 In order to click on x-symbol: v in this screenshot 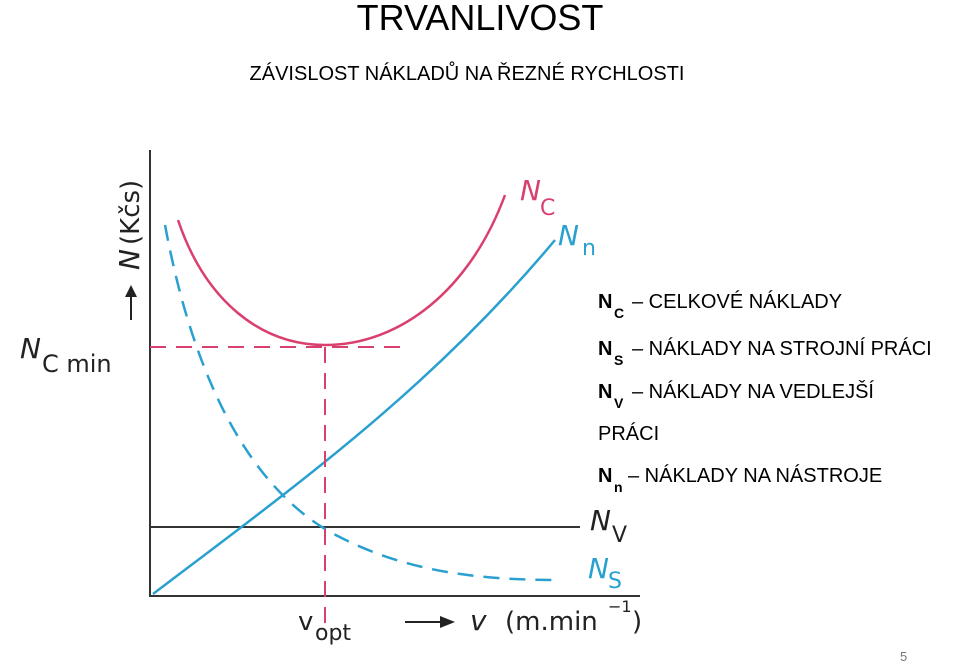, I will do `click(478, 620)`.